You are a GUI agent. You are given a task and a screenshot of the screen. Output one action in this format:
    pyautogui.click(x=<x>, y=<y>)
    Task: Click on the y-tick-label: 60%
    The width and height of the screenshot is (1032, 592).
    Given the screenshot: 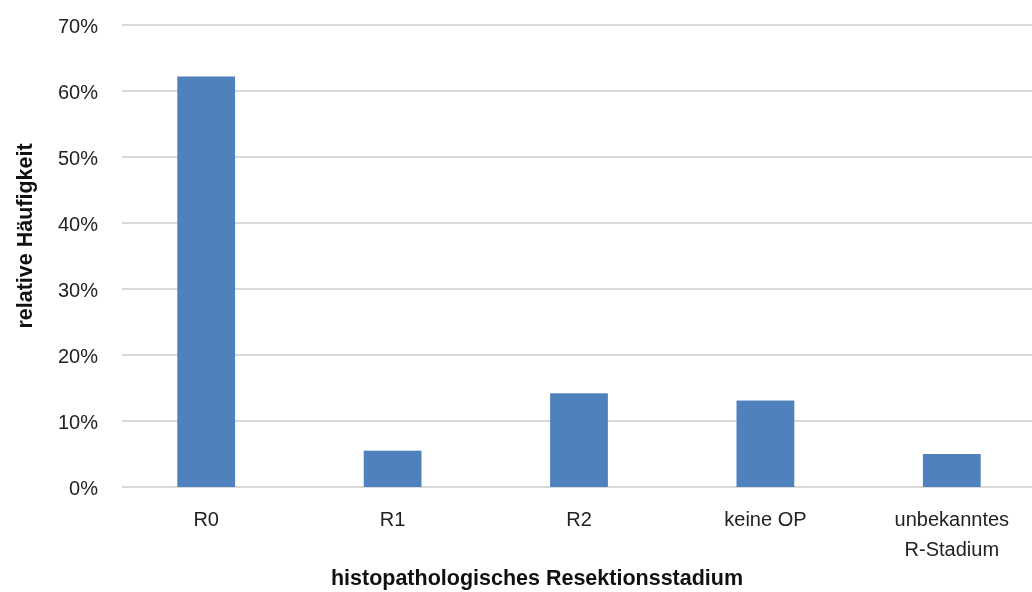 What is the action you would take?
    pyautogui.click(x=78, y=91)
    